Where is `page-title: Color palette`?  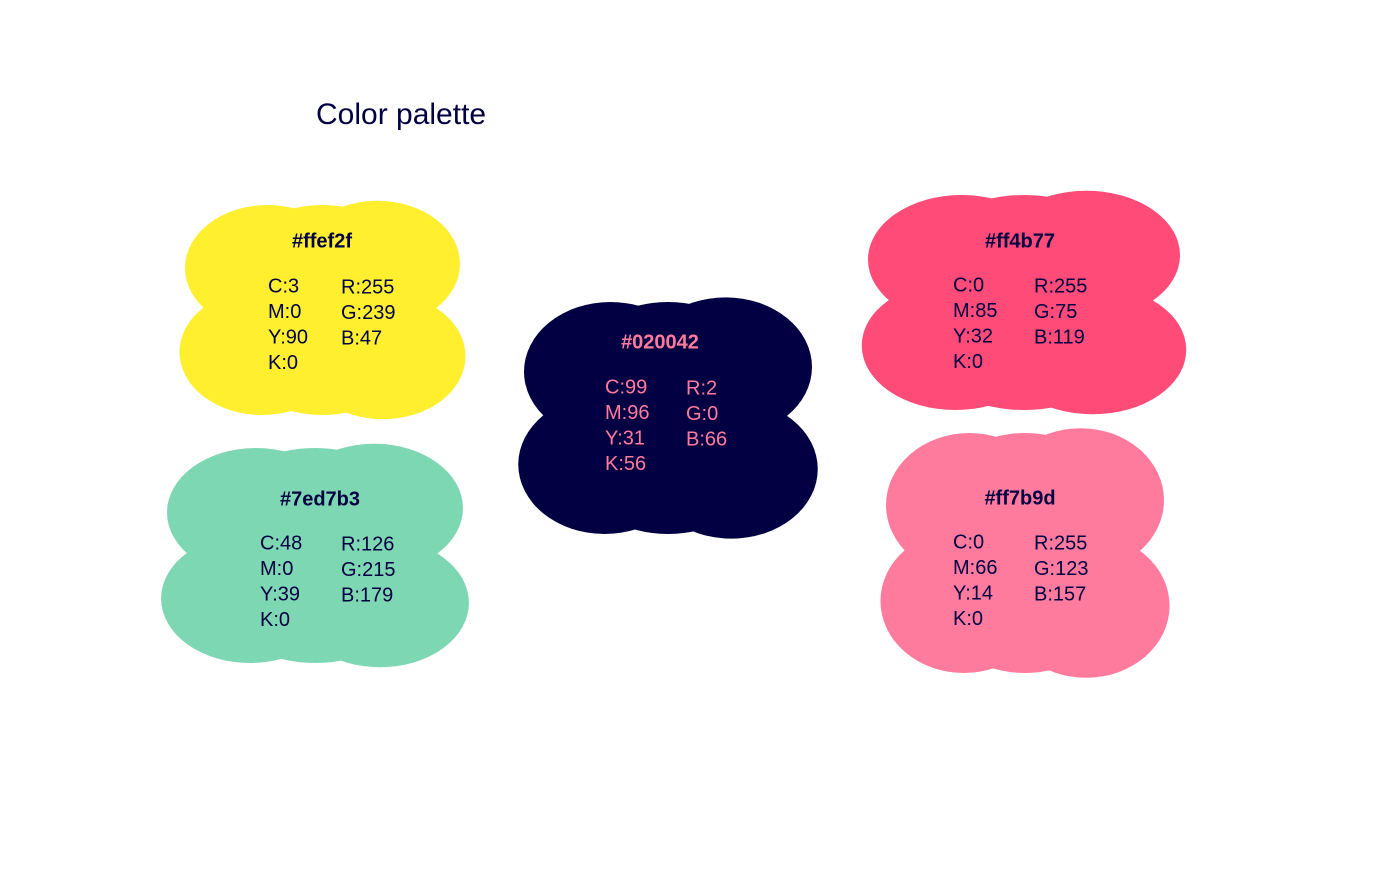
page-title: Color palette is located at coordinates (401, 114).